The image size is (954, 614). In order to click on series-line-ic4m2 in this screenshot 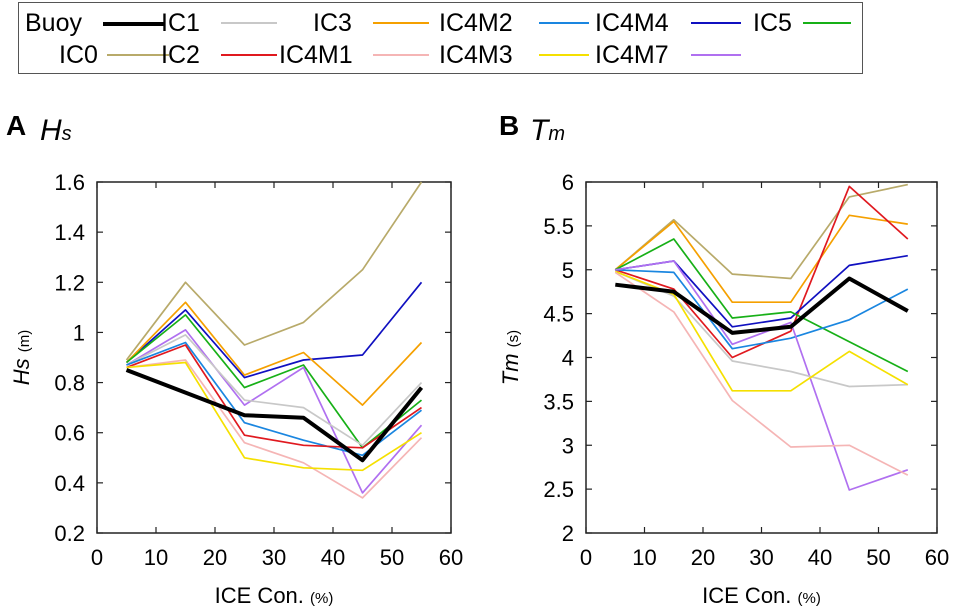, I will do `click(762, 309)`.